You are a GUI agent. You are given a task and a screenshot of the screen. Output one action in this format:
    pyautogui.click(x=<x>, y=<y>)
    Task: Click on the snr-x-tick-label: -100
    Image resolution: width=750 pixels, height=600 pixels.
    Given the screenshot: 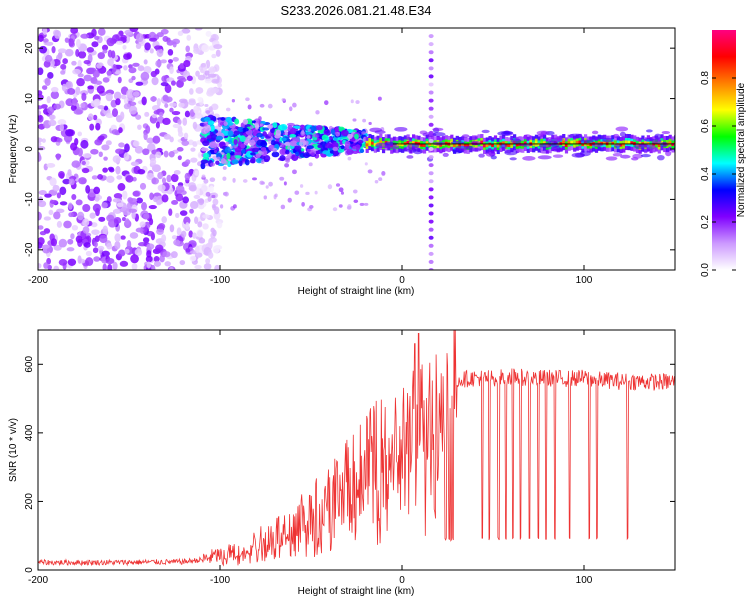 What is the action you would take?
    pyautogui.click(x=220, y=580)
    